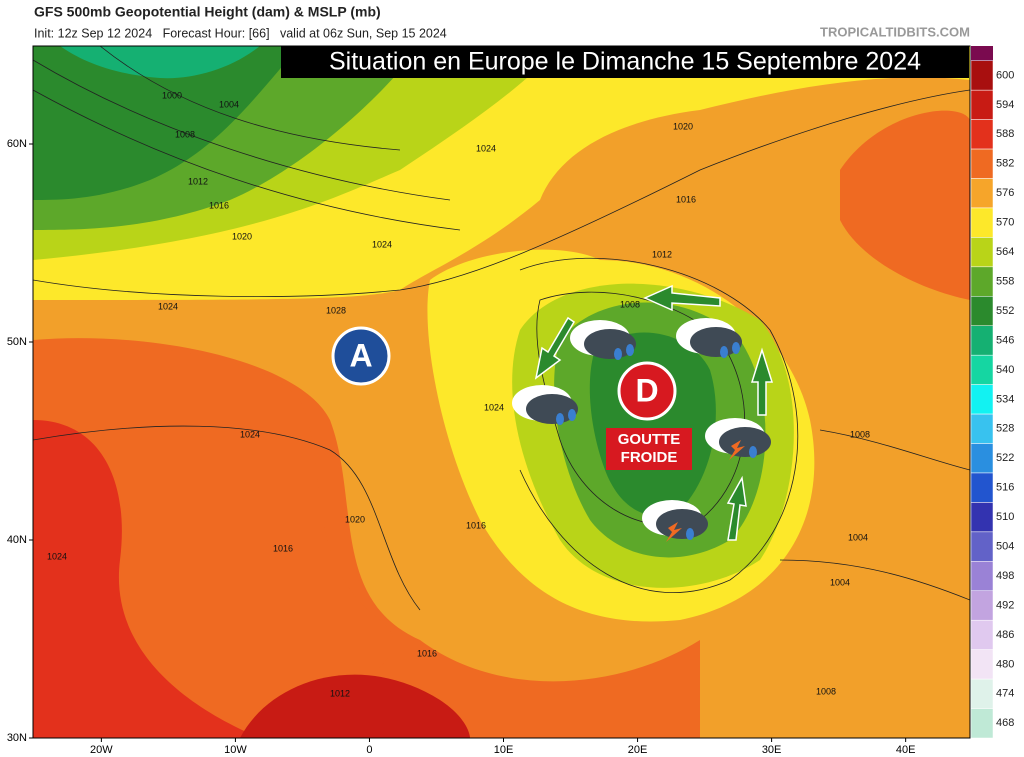  What do you see at coordinates (504, 750) in the screenshot?
I see `lon-tick-label: 10E` at bounding box center [504, 750].